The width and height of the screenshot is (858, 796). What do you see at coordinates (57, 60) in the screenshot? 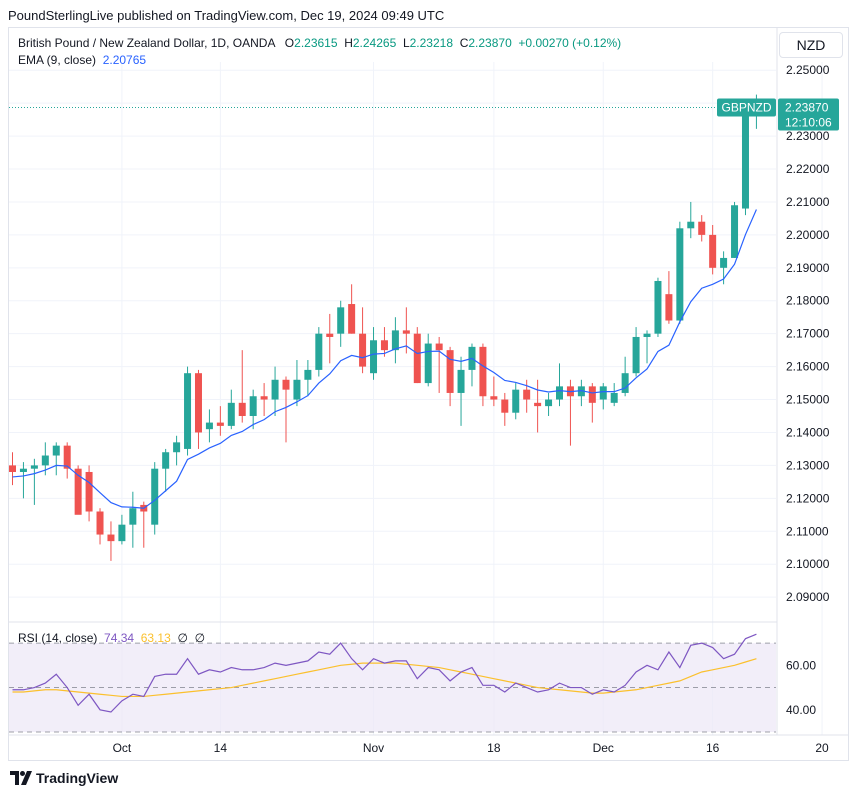
I see `ema-label: EMA (9, close)` at bounding box center [57, 60].